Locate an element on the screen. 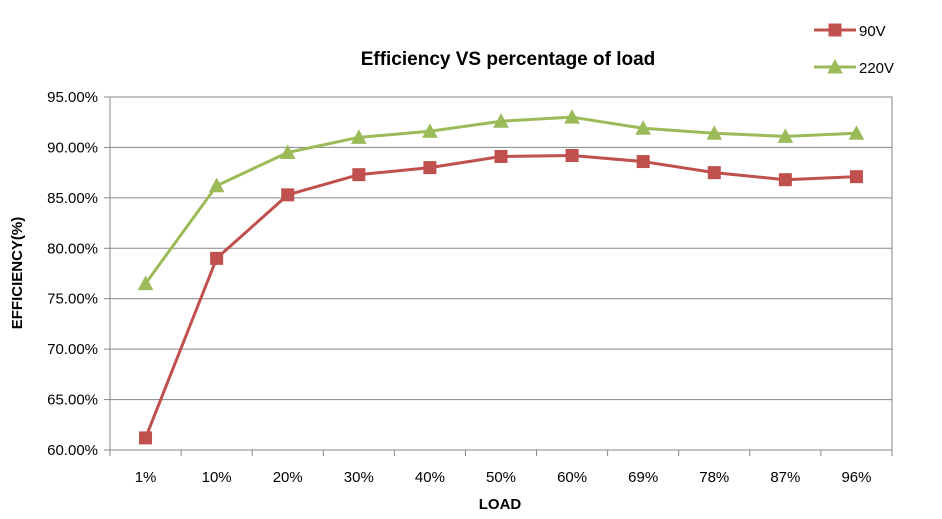  y-tick-label: 60.00% is located at coordinates (72, 450).